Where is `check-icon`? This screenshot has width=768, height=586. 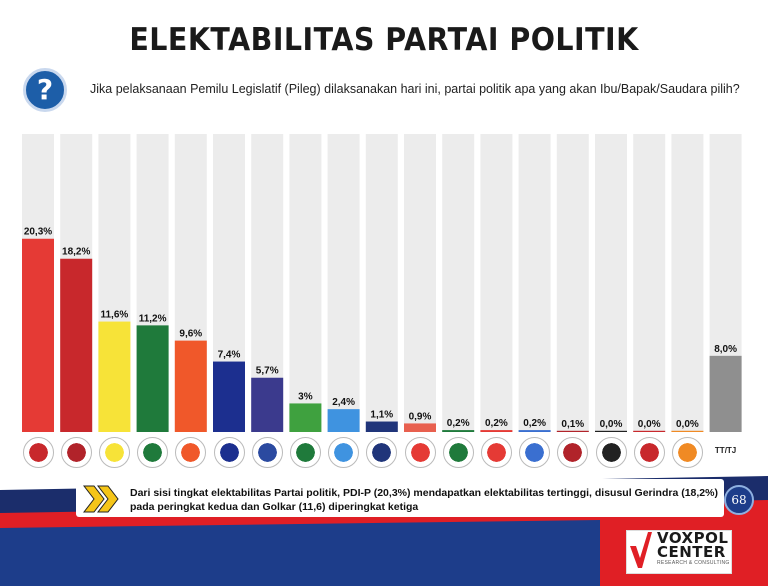 check-icon is located at coordinates (641, 550).